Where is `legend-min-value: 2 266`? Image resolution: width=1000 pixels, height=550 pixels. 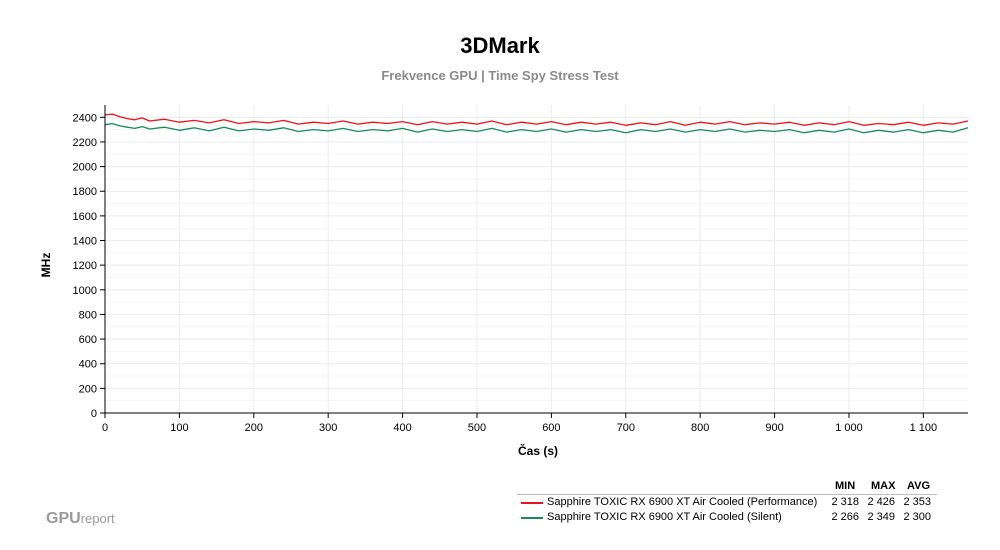 legend-min-value: 2 266 is located at coordinates (845, 517).